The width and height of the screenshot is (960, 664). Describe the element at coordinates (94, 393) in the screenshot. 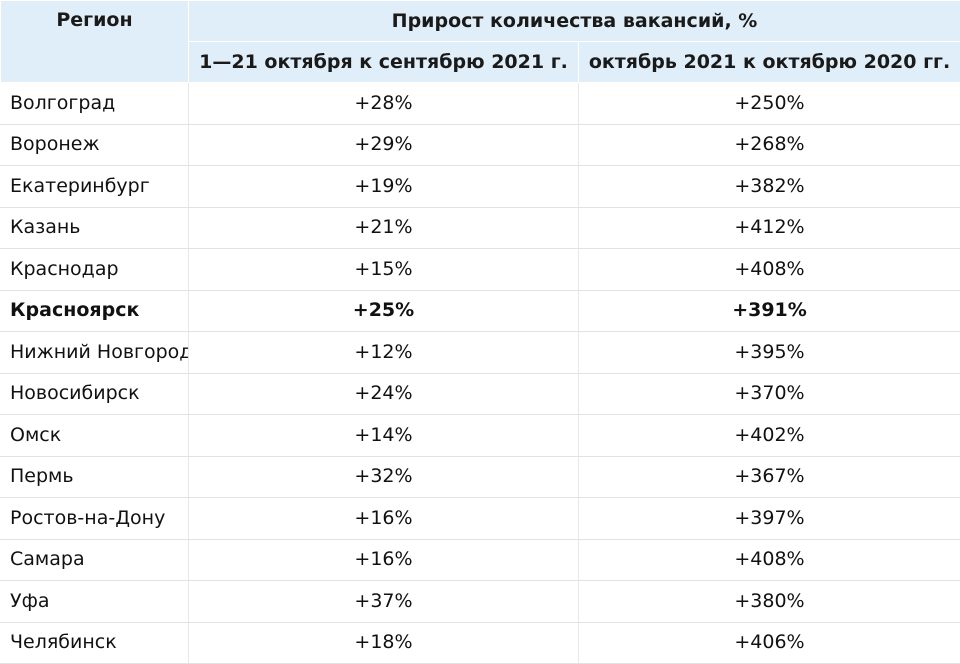

I see `cell-region: Новосибирск` at that location.